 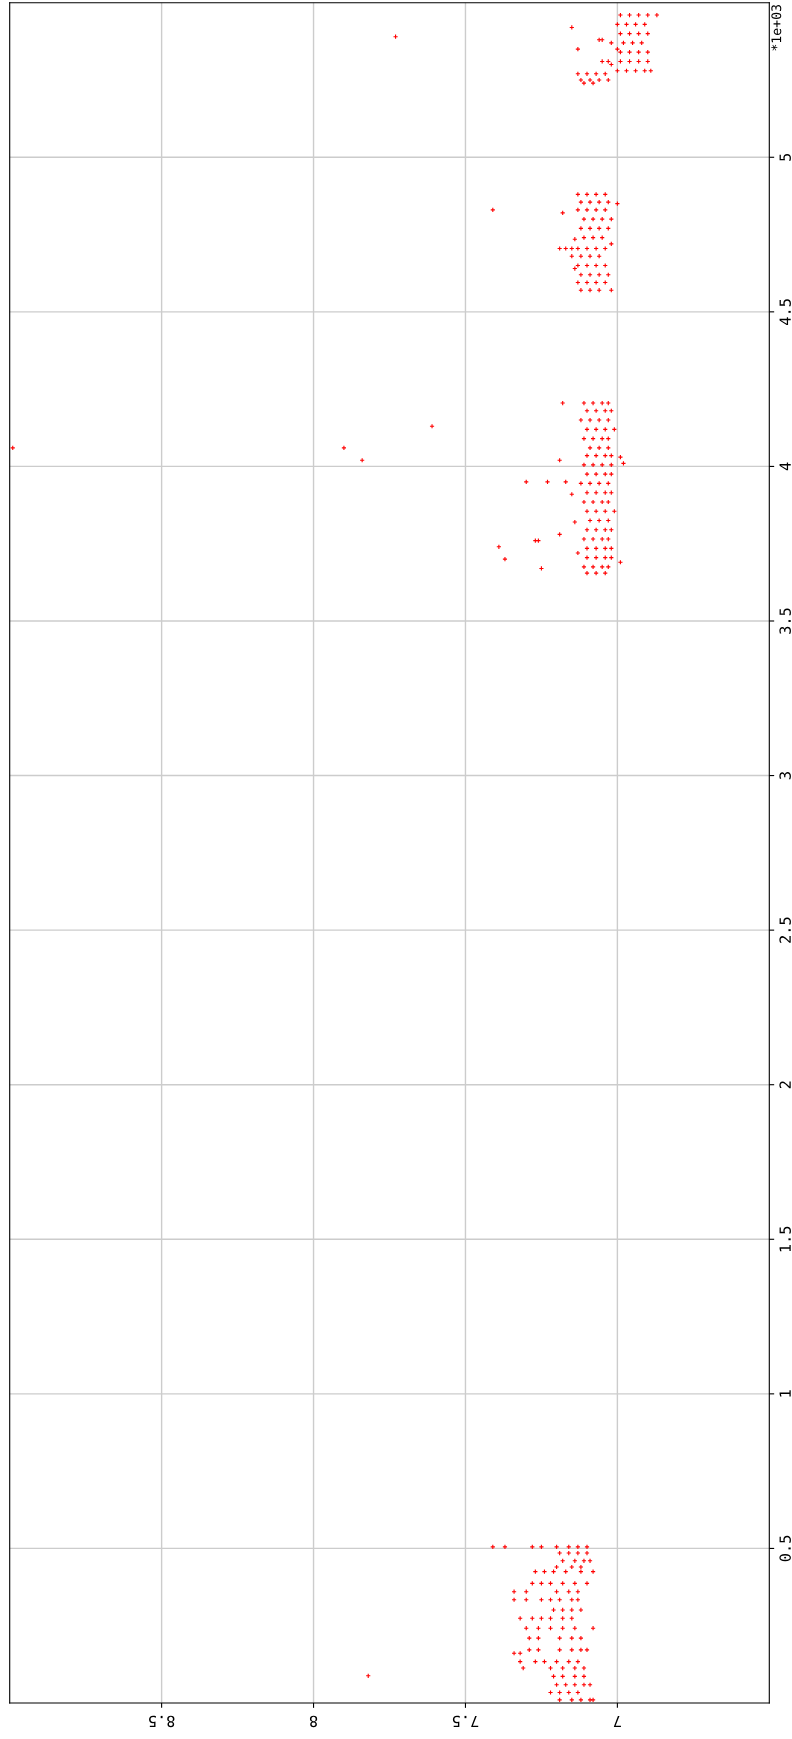 I want to click on y-tick-label: 3.5, so click(x=785, y=621).